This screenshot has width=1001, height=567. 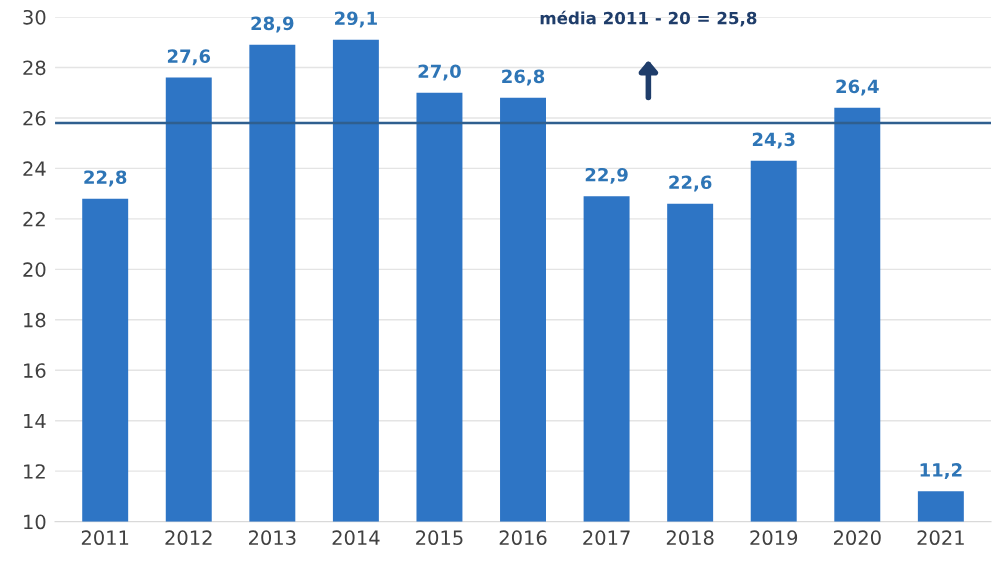 I want to click on y-tick-label: 26, so click(x=34, y=118).